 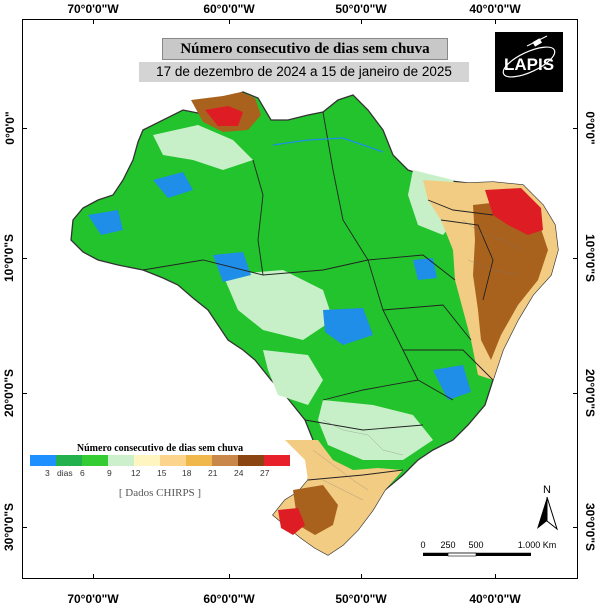 I want to click on legend-labels: 3 dias 6 9 12 15 18 21 24 27, so click(x=160, y=474).